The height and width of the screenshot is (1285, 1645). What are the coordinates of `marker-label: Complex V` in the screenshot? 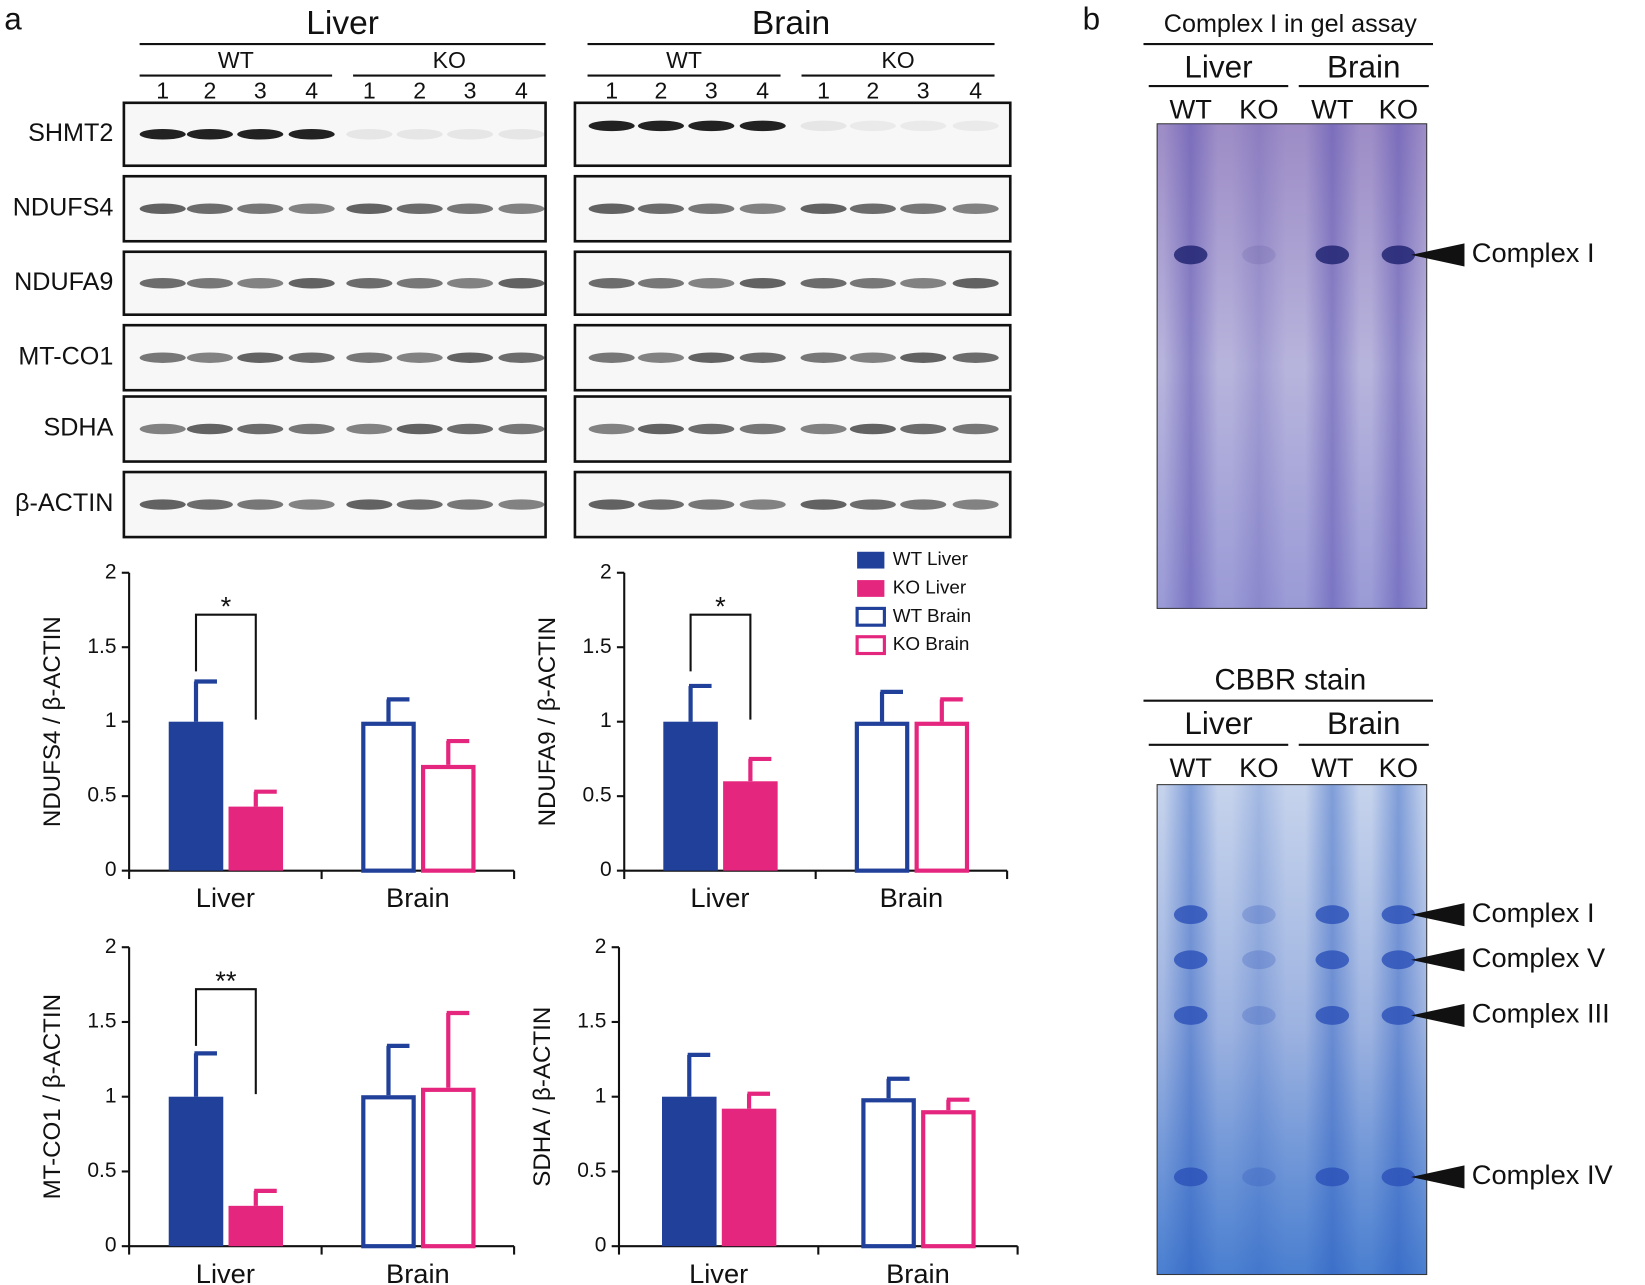 It's located at (1539, 957).